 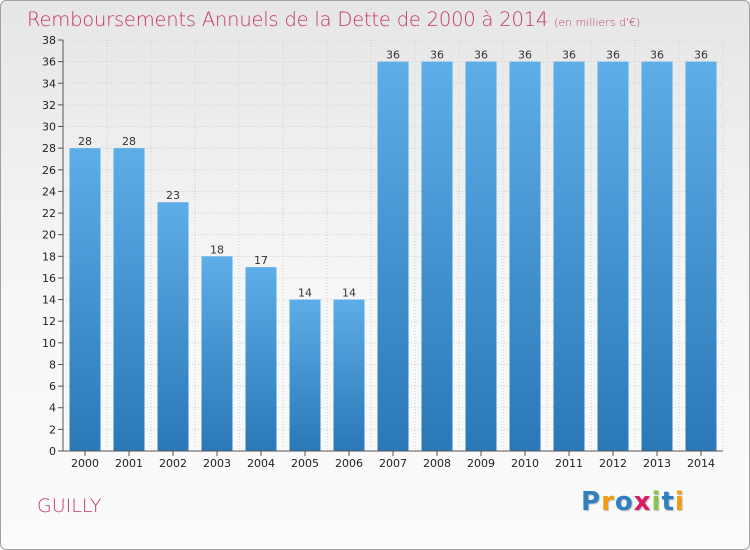 I want to click on y-tick-label: 34, so click(x=49, y=83).